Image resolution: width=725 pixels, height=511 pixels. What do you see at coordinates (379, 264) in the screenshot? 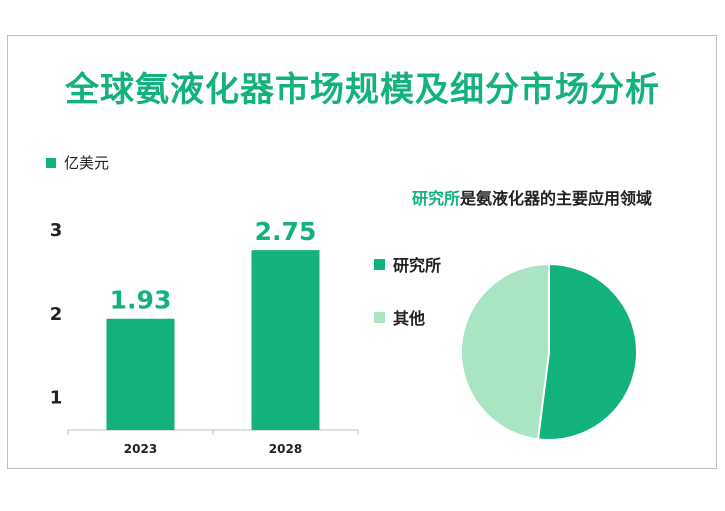
I see `pie-legend-swatch-research` at bounding box center [379, 264].